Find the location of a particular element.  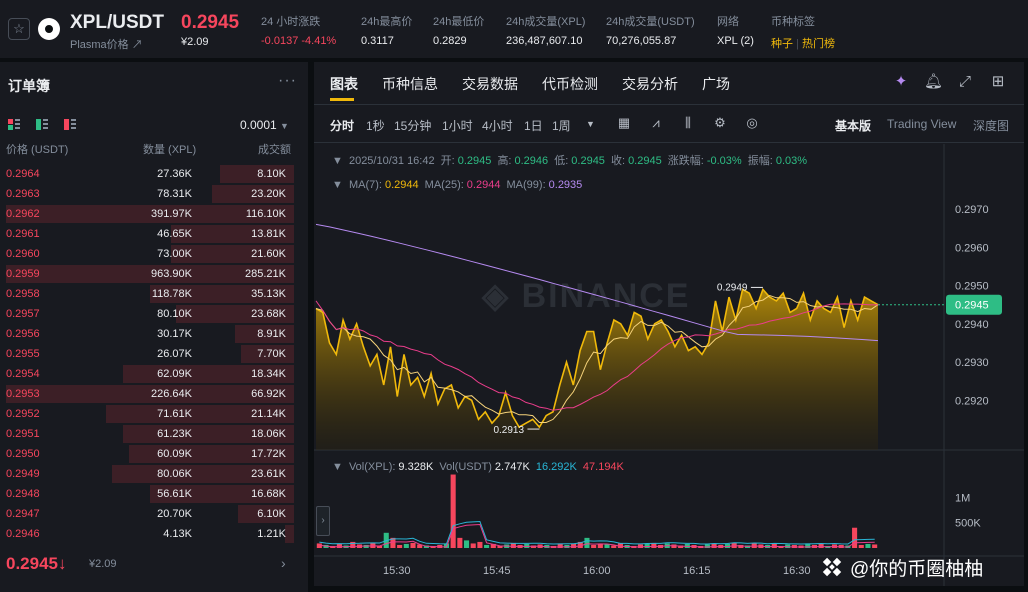

tab-trade-analysis: 交易分析 is located at coordinates (650, 84).